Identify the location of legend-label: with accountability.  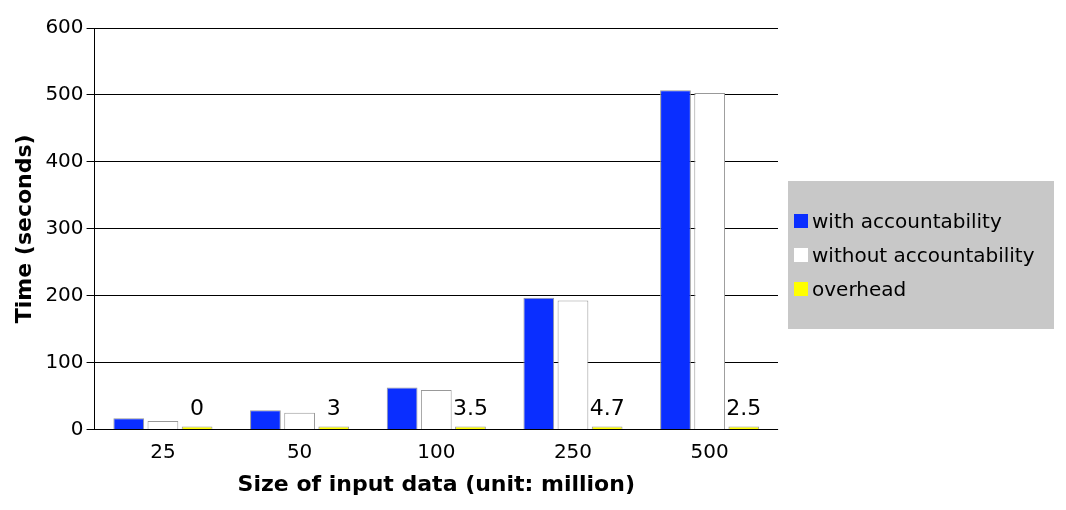
(907, 221).